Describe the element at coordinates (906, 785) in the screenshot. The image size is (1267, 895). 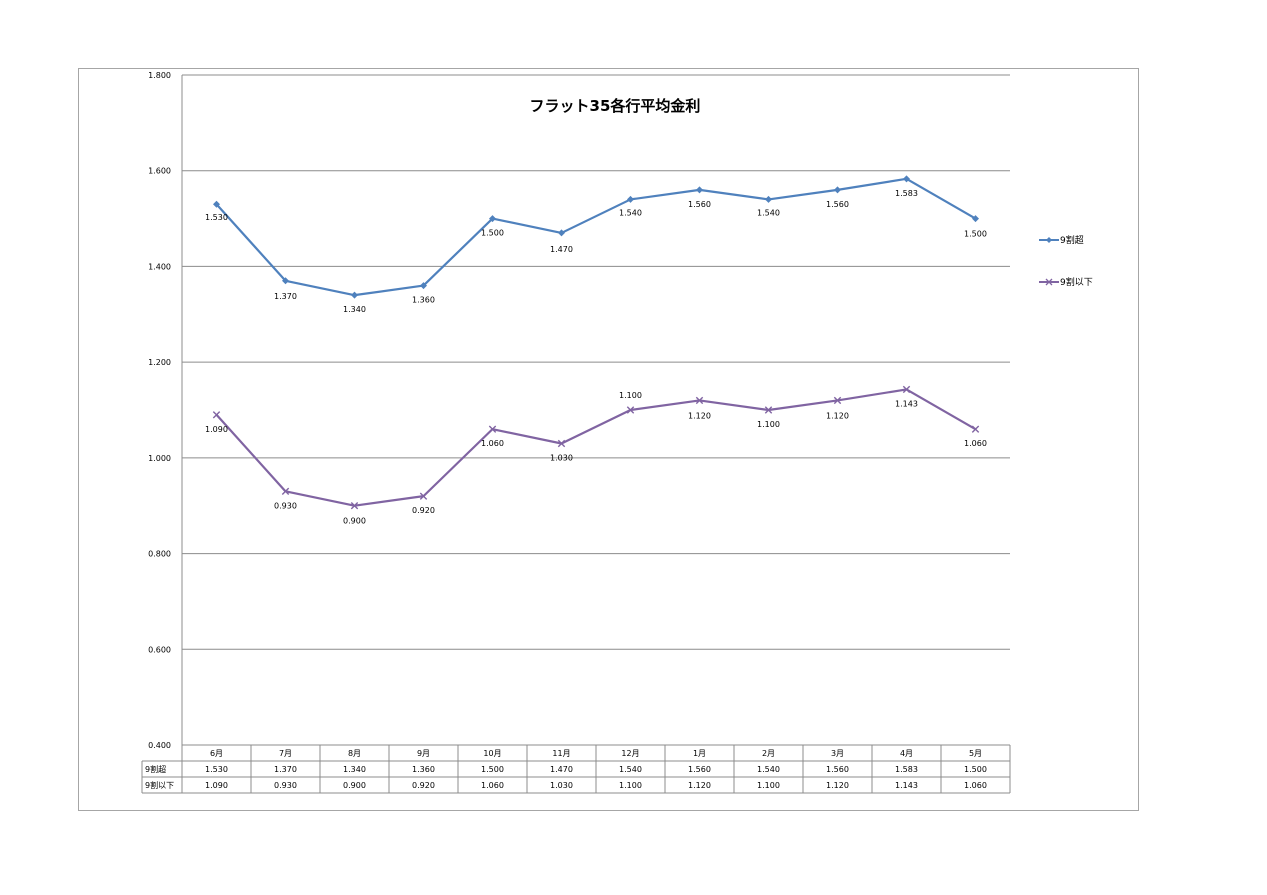
I see `table-cell: 1.143` at that location.